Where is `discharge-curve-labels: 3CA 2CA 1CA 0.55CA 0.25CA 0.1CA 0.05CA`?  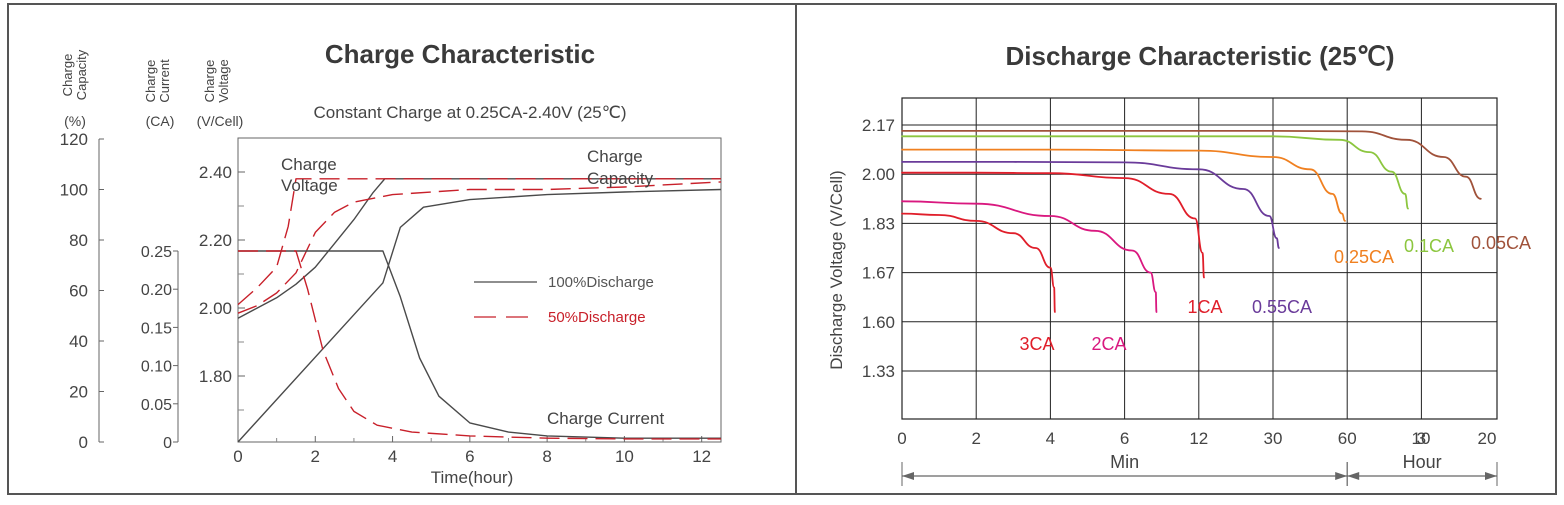
discharge-curve-labels: 3CA 2CA 1CA 0.55CA 0.25CA 0.1CA 0.05CA is located at coordinates (1275, 293).